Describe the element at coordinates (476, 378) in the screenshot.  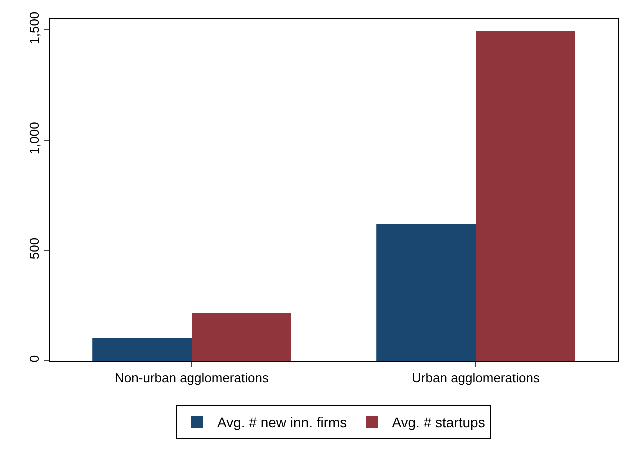
I see `x-tick-label: Urban agglomerations` at that location.